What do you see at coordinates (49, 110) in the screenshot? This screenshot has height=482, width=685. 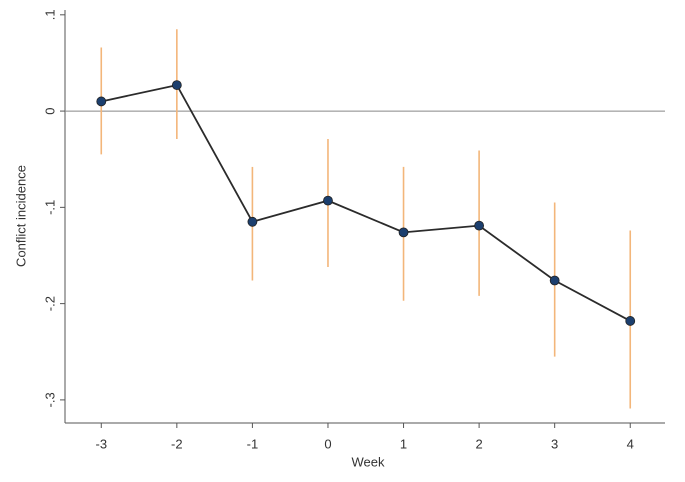 I see `y-tick-label: 0` at bounding box center [49, 110].